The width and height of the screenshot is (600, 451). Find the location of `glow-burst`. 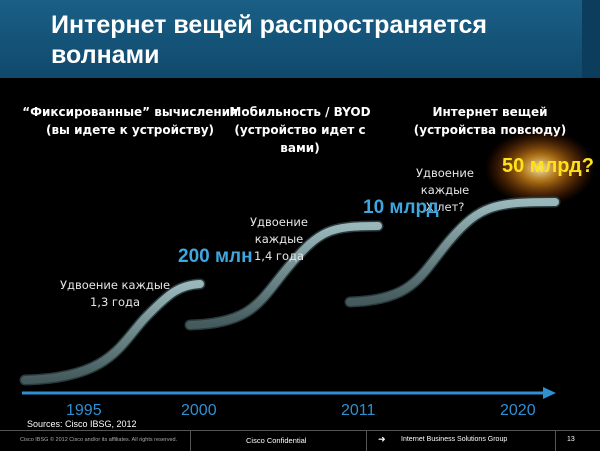

glow-burst is located at coordinates (540, 168).